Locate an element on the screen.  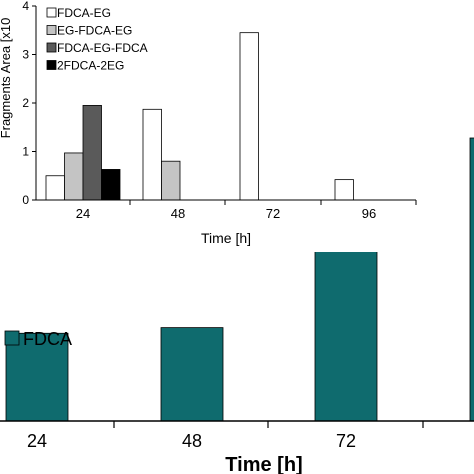
main-legend: FDCA is located at coordinates (38, 339).